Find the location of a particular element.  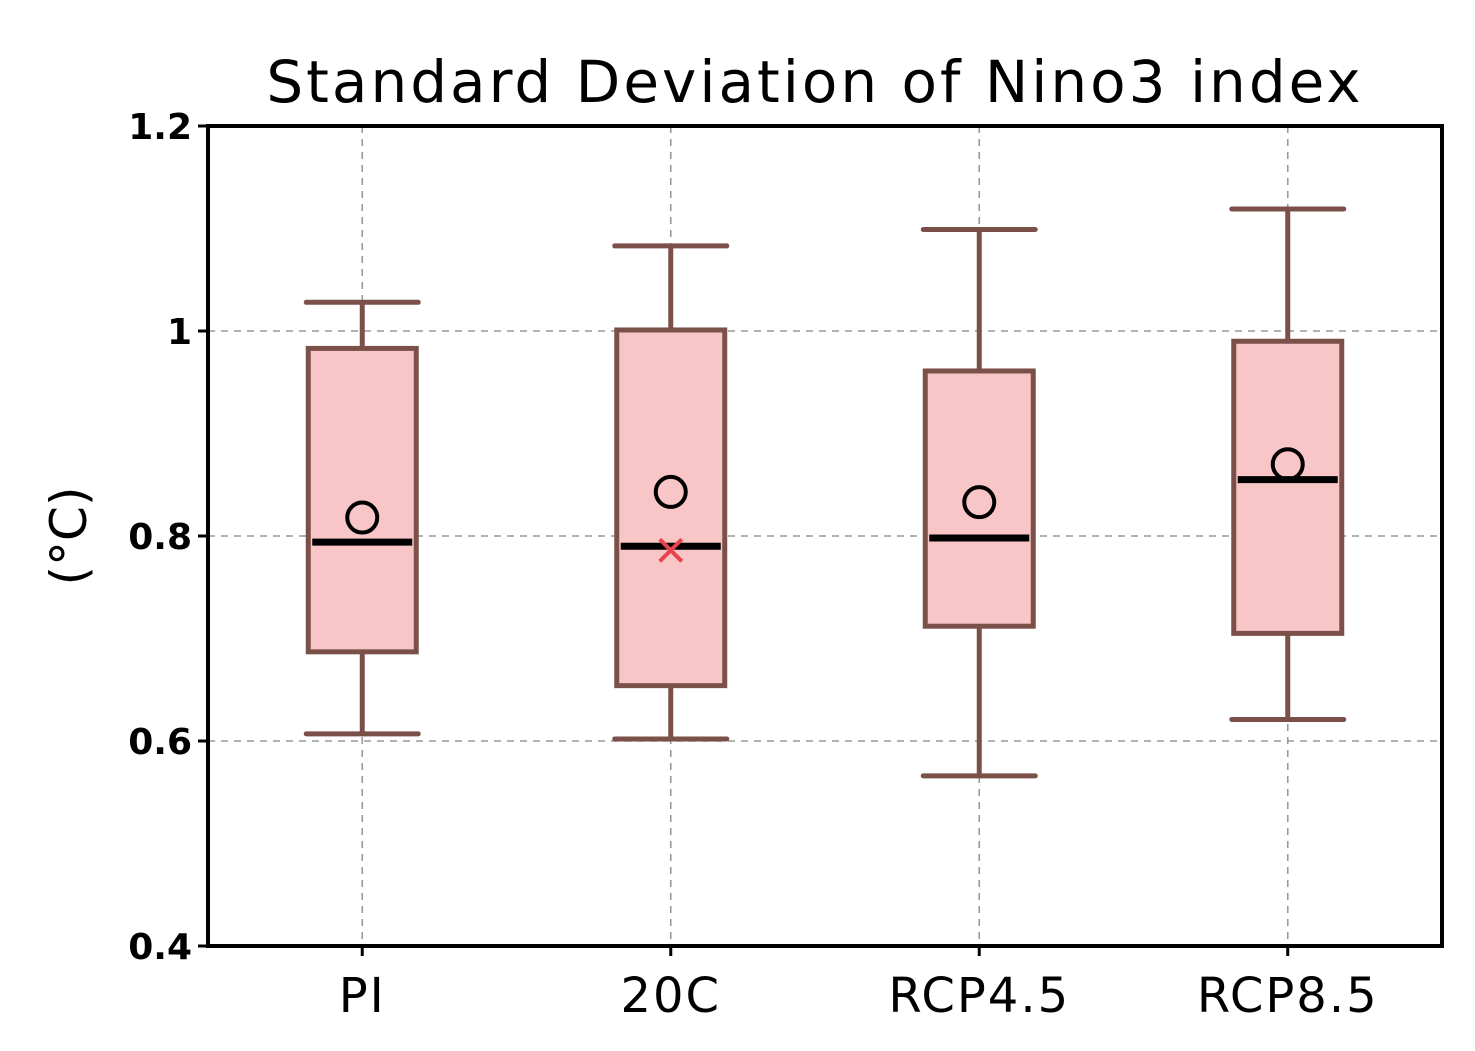

x-tick-label: RCP8.5 is located at coordinates (1288, 996).